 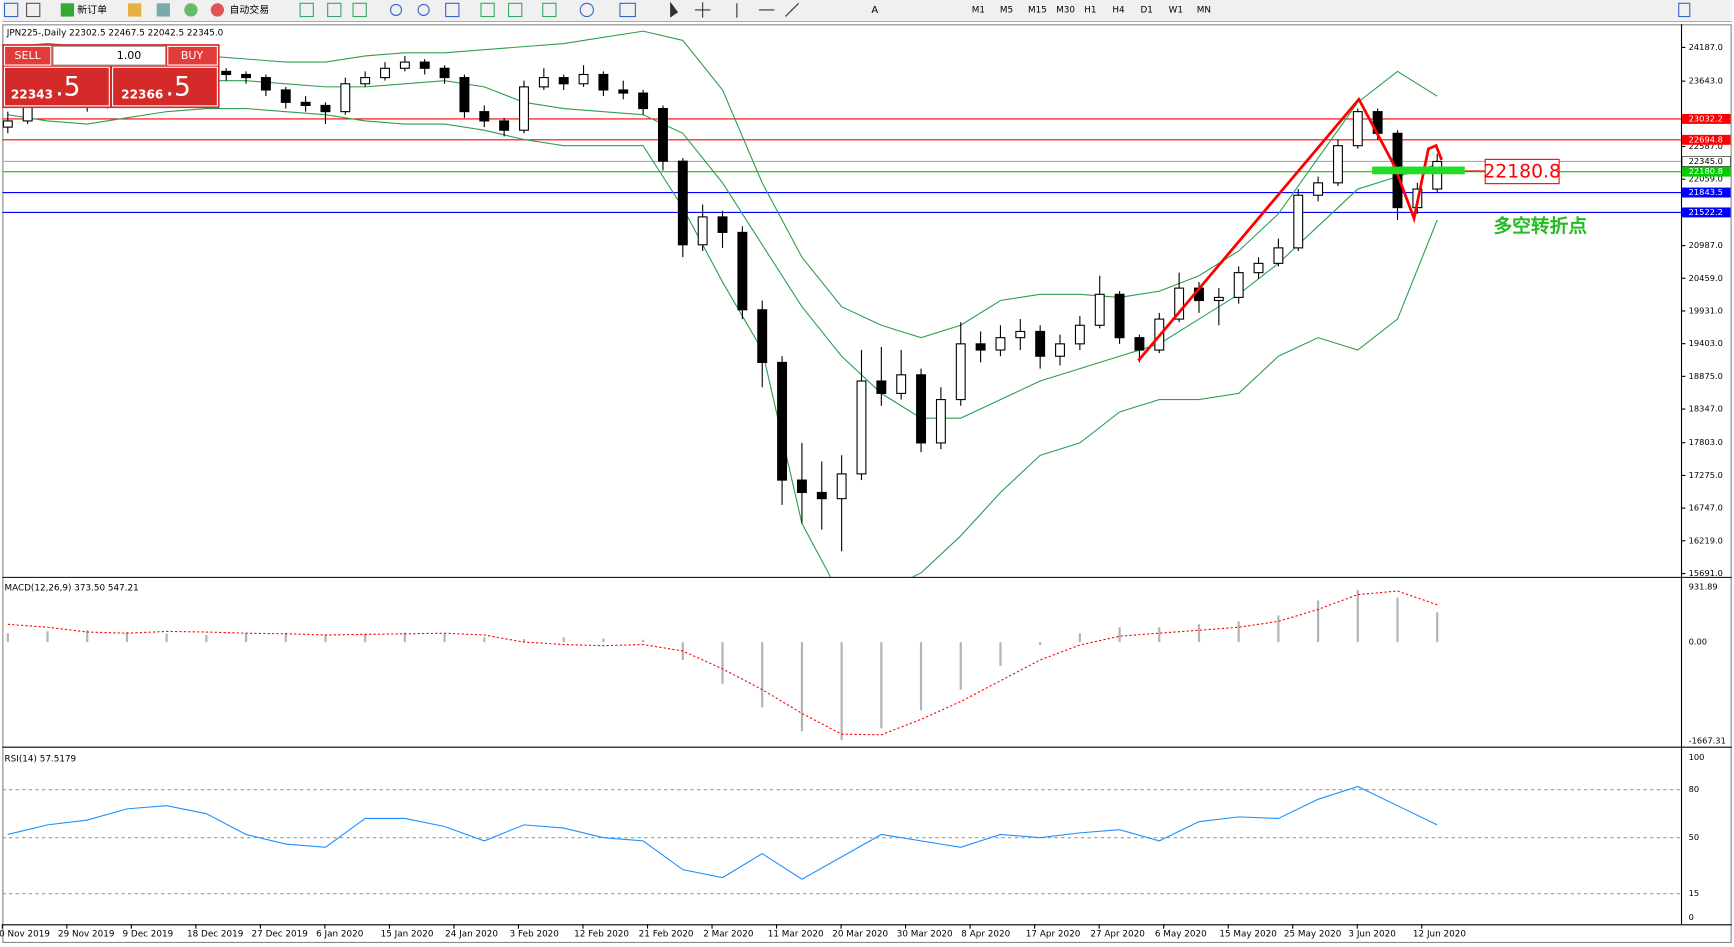 What do you see at coordinates (1706, 343) in the screenshot?
I see `y-tick-label: 19403.0` at bounding box center [1706, 343].